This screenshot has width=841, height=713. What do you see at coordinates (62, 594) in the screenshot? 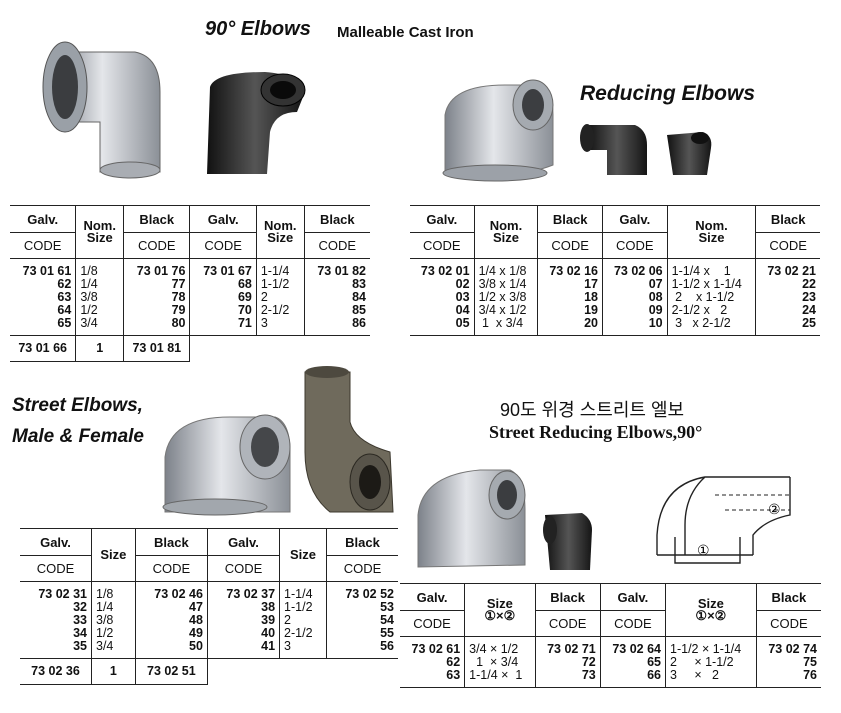
I see `code-cell: 73 02 31` at bounding box center [62, 594].